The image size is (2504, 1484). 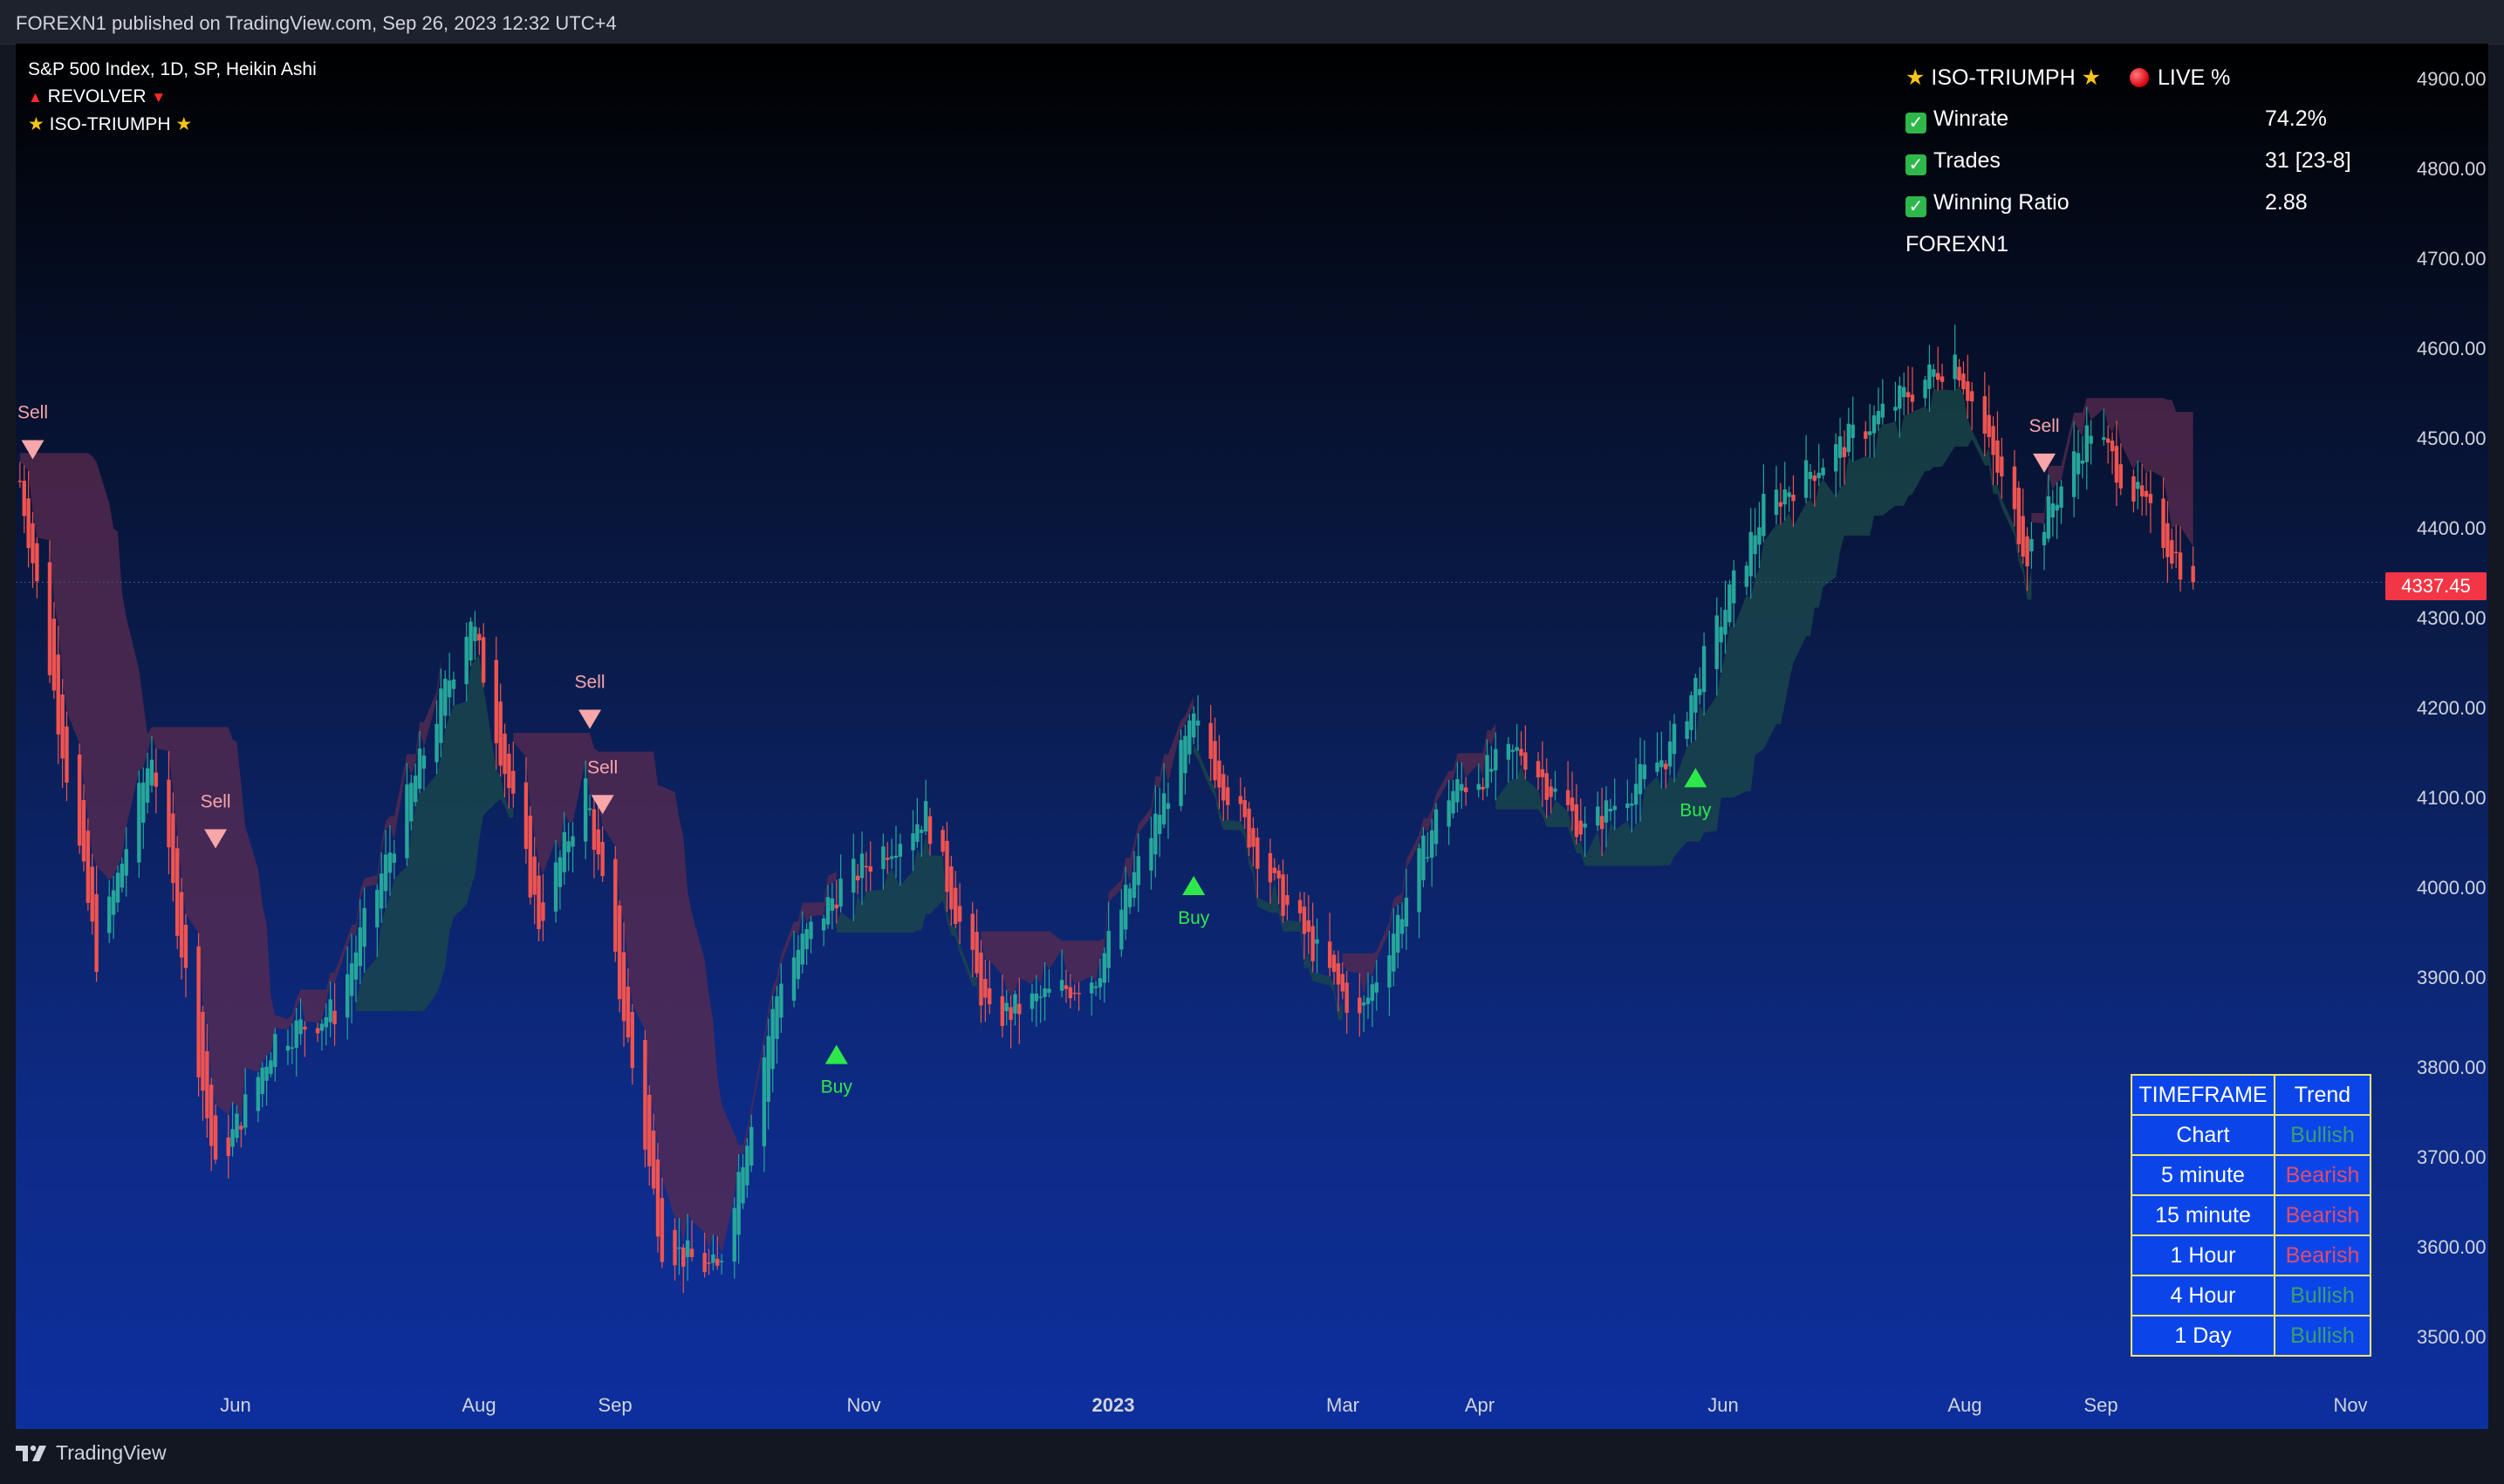 What do you see at coordinates (2452, 1337) in the screenshot?
I see `price-tick: 3500.00` at bounding box center [2452, 1337].